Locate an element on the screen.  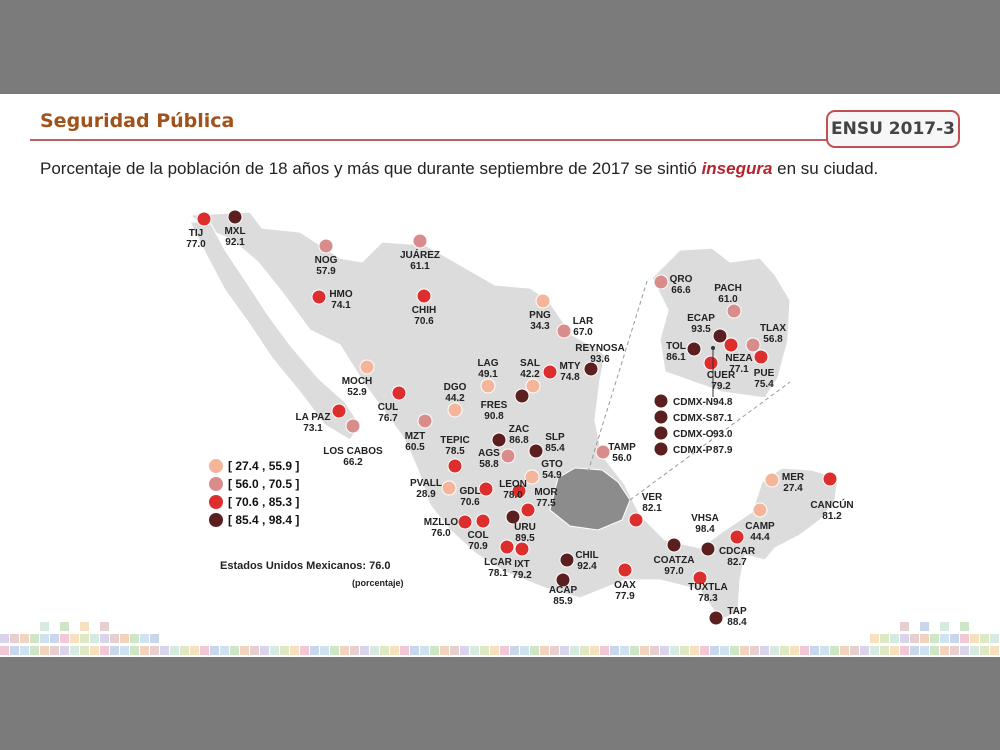
city-code: COL is located at coordinates (477, 535).